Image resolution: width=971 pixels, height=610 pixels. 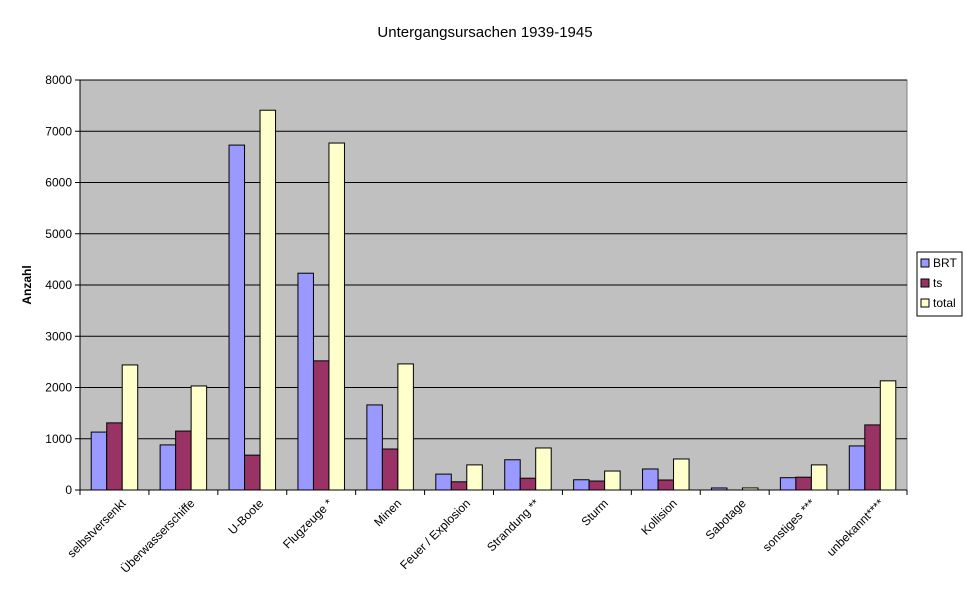 What do you see at coordinates (855, 527) in the screenshot?
I see `x-tick-label: unbekannt****` at bounding box center [855, 527].